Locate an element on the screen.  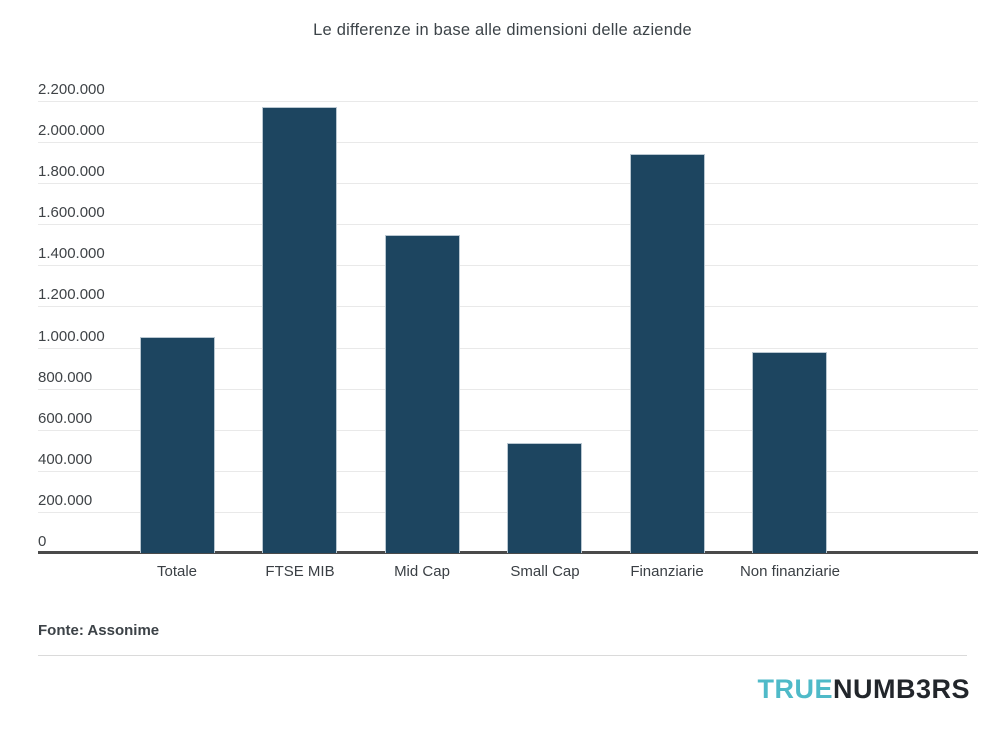
y-tick-label-0: 0 is located at coordinates (42, 541).